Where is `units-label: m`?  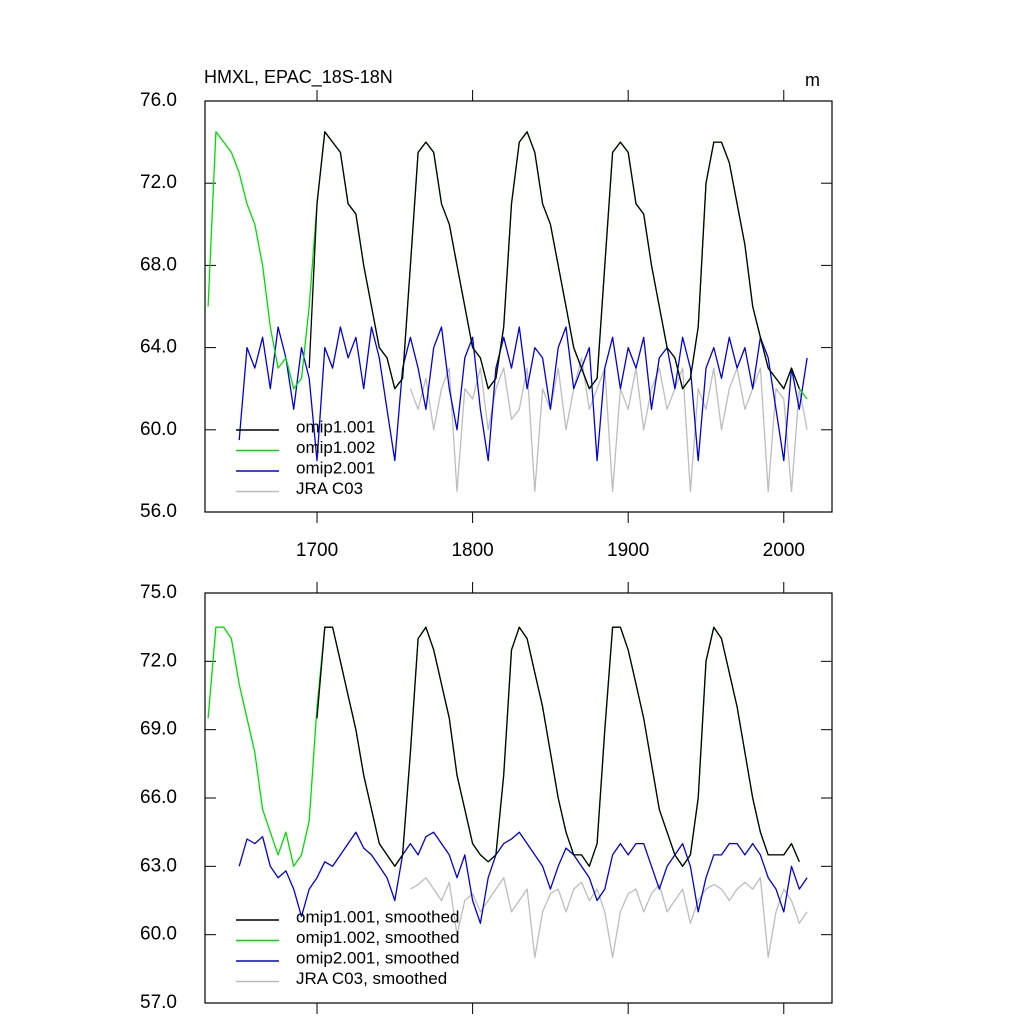
units-label: m is located at coordinates (812, 80).